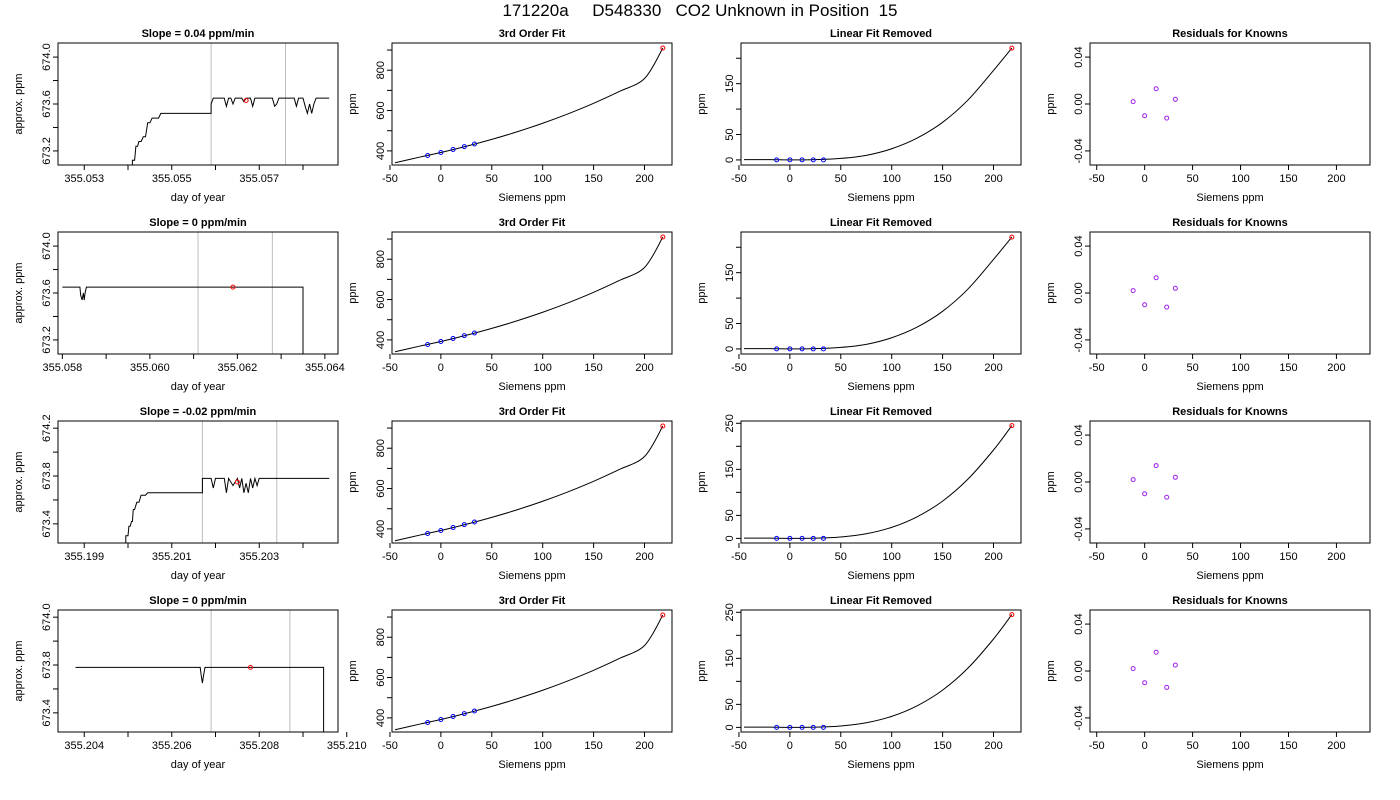  What do you see at coordinates (532, 223) in the screenshot?
I see `panel-title: 3rd Order Fit` at bounding box center [532, 223].